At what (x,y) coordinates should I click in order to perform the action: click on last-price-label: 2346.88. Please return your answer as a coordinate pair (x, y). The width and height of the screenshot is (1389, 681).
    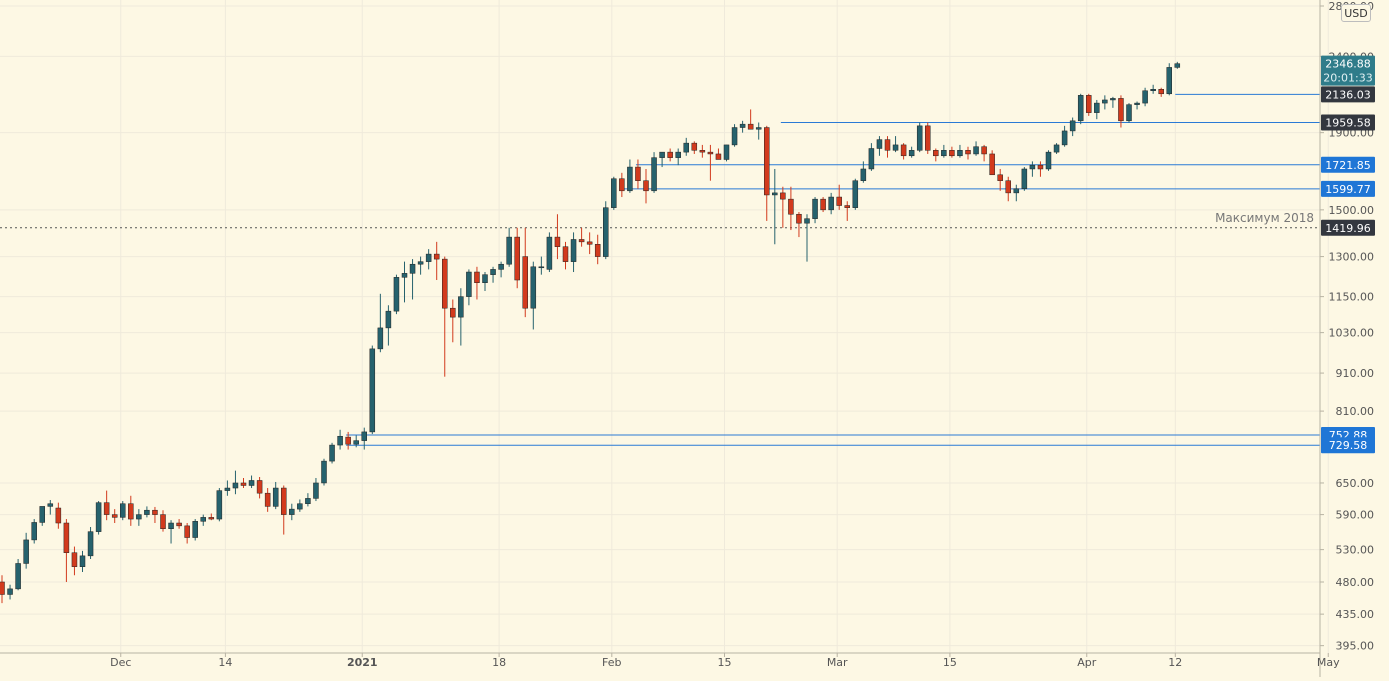
    Looking at the image, I should click on (1348, 64).